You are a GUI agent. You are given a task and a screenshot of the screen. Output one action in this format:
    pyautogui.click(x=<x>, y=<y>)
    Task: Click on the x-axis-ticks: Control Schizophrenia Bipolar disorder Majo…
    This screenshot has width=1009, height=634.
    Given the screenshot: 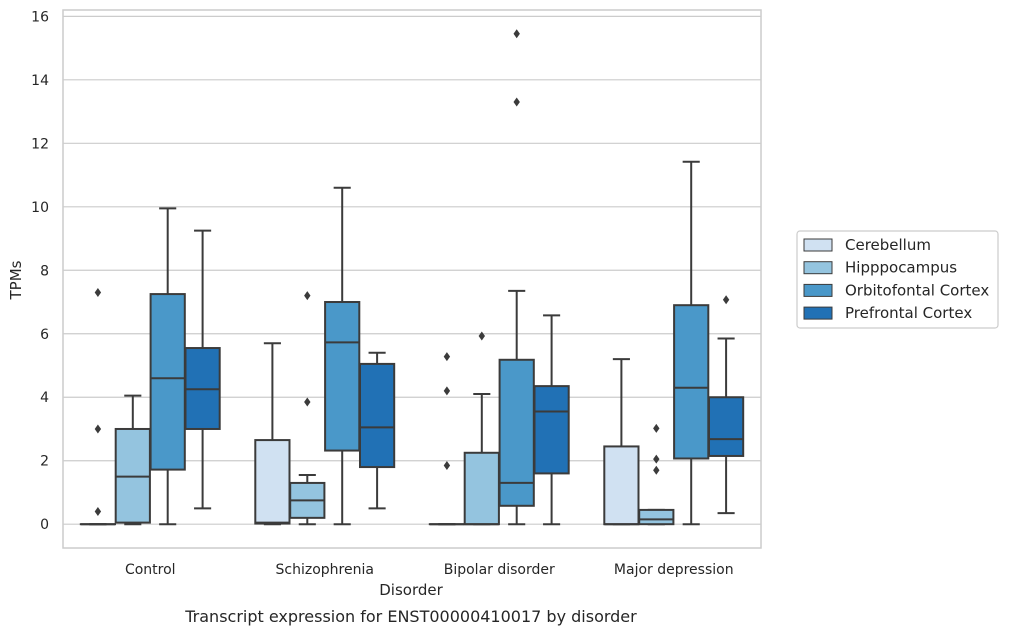 What is the action you would take?
    pyautogui.click(x=429, y=570)
    